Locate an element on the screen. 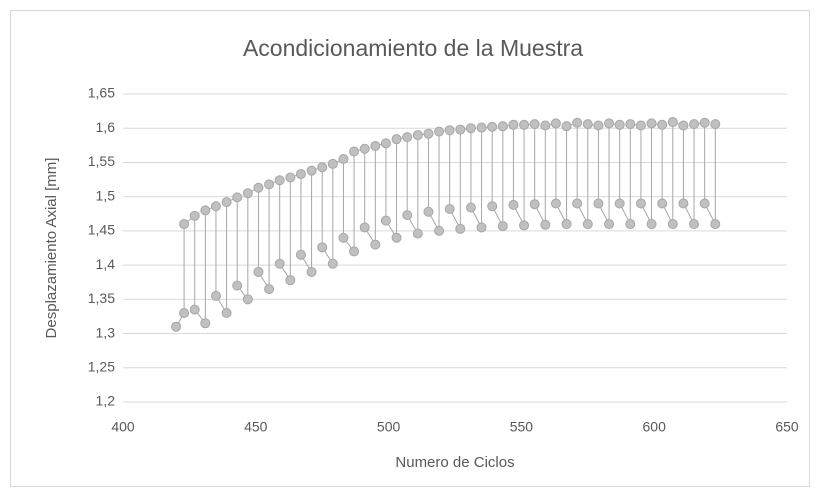 The image size is (820, 497). y-tick-label: 1,2 is located at coordinates (106, 401).